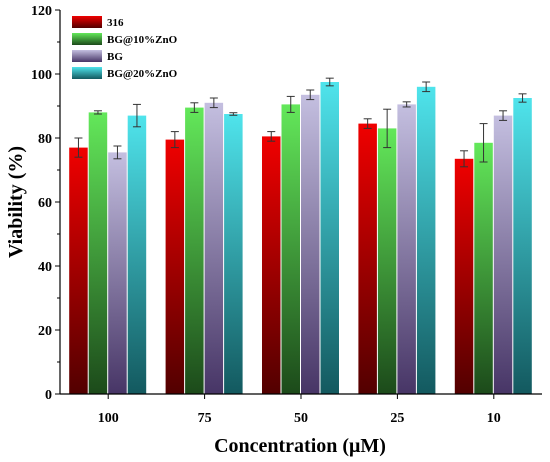 Image resolution: width=550 pixels, height=462 pixels. Describe the element at coordinates (41, 75) in the screenshot. I see `y-tick-label: 100` at that location.